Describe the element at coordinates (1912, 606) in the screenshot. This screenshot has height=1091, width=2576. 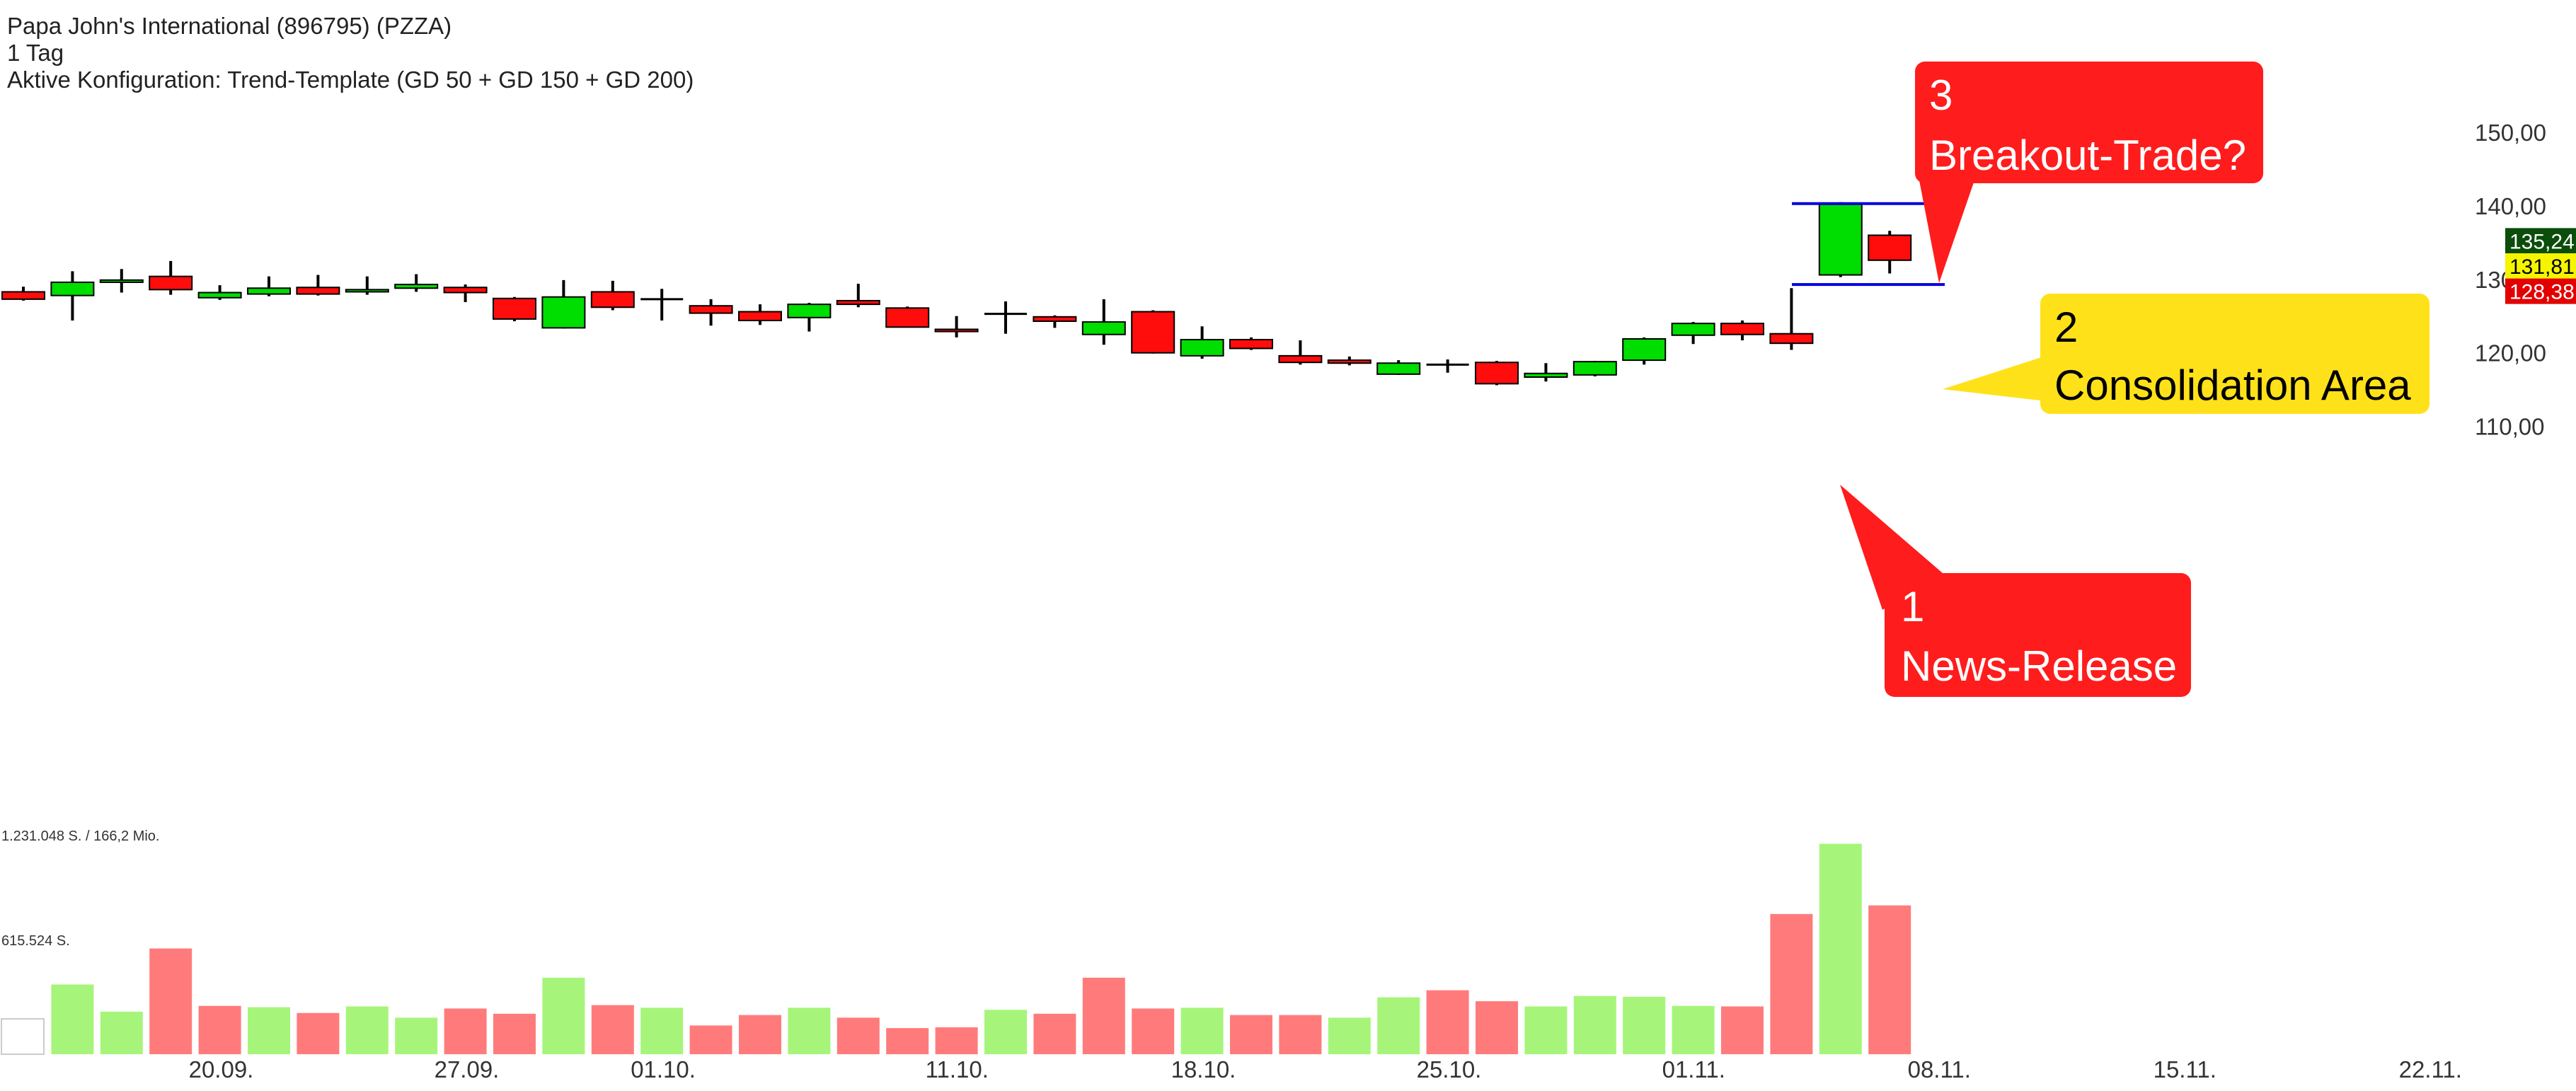
I see `annotation-1-number: 1` at that location.